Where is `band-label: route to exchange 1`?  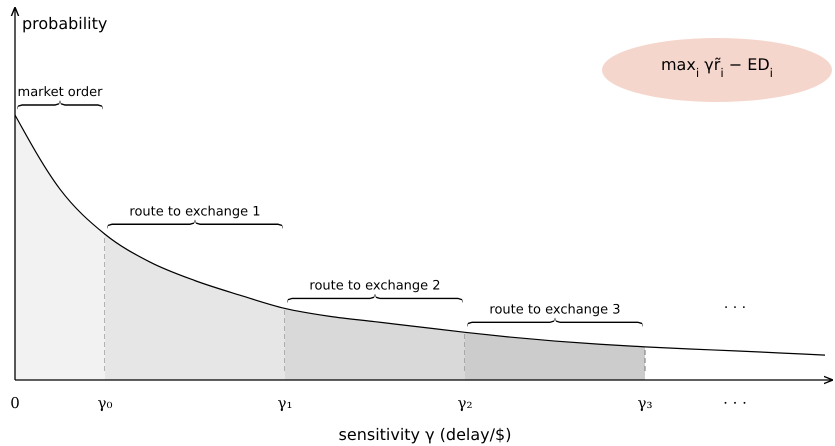
band-label: route to exchange 1 is located at coordinates (195, 212).